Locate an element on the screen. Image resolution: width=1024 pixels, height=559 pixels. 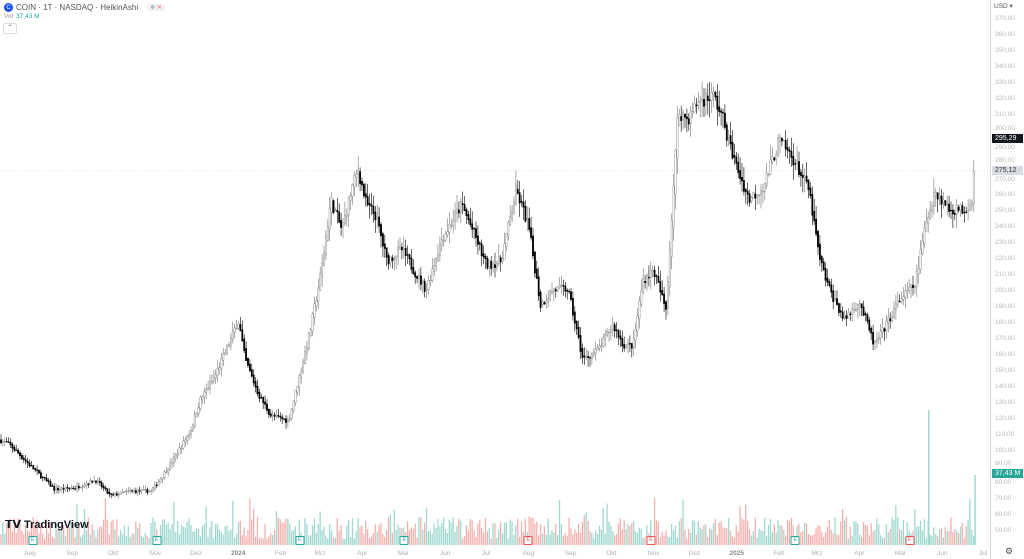
currency-selector: USD ▾ is located at coordinates (1003, 6).